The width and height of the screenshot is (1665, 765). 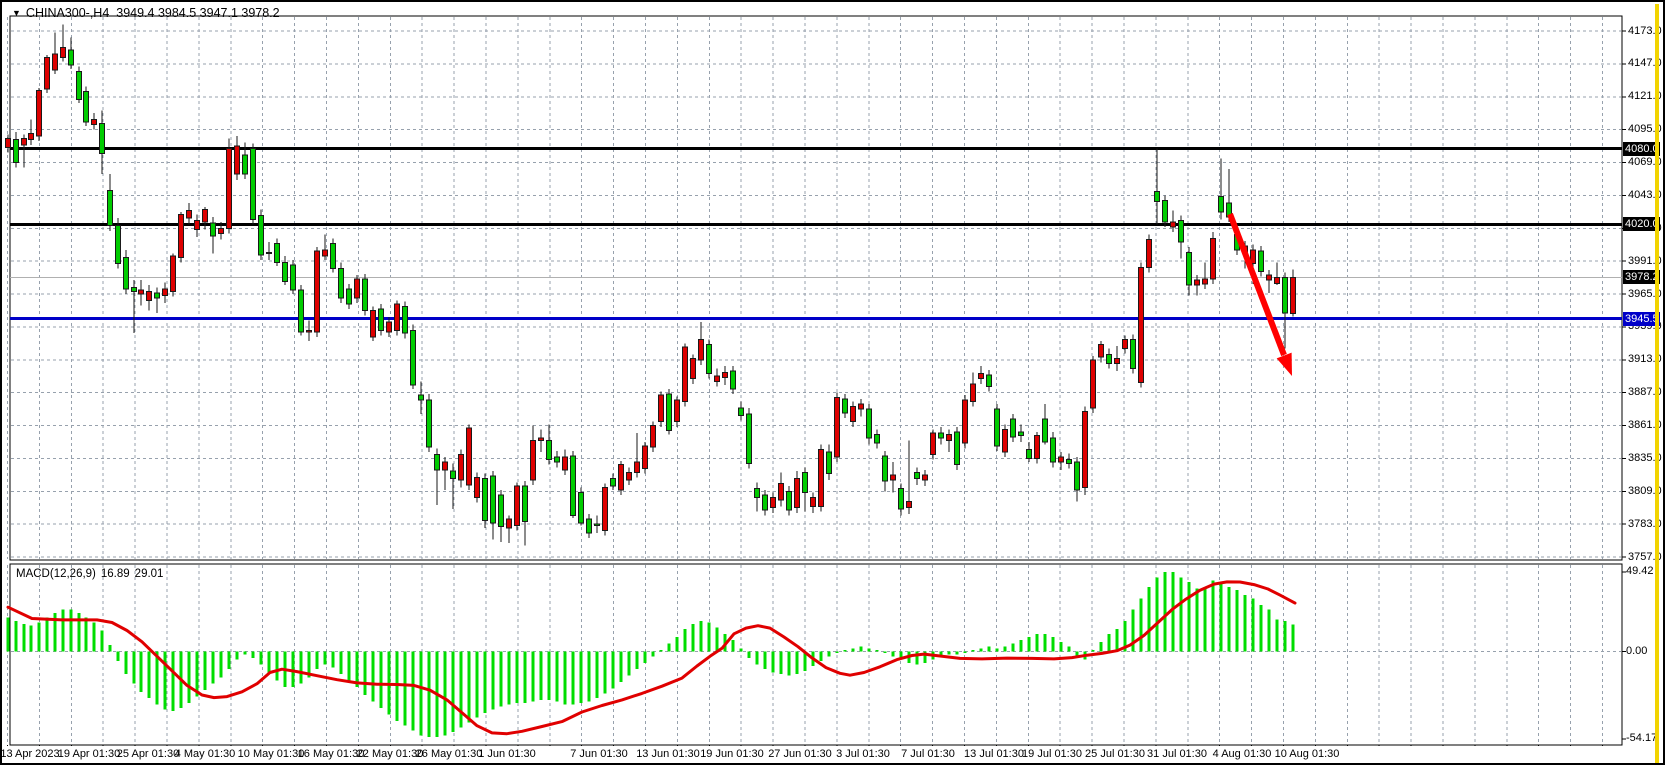 I want to click on price-tick-label: 3861.0, so click(x=1645, y=425).